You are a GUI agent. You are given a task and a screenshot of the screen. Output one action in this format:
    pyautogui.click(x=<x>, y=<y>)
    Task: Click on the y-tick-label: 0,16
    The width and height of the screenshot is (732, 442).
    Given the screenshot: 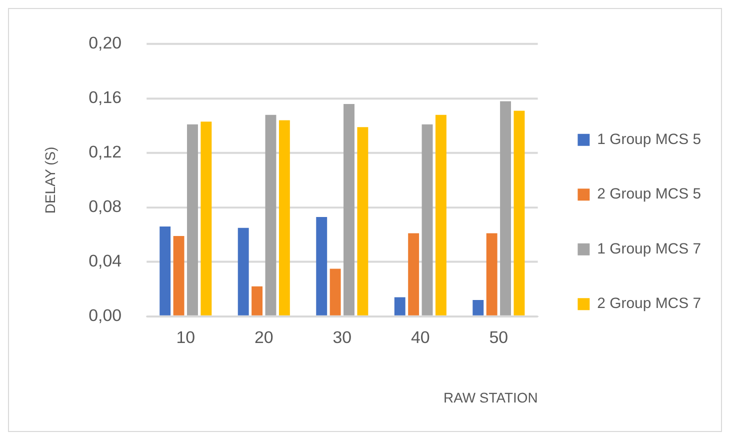 What is the action you would take?
    pyautogui.click(x=105, y=98)
    